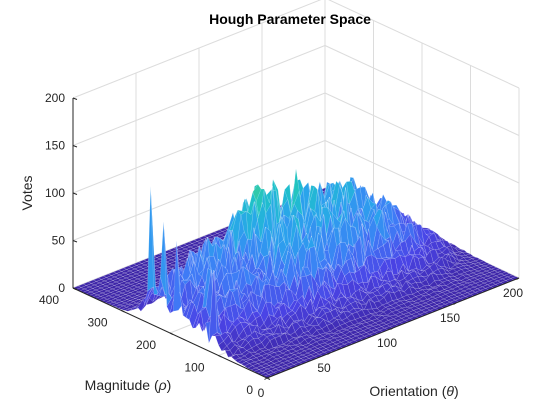 The image size is (560, 420). I want to click on rho-tick-label: 200, so click(146, 345).